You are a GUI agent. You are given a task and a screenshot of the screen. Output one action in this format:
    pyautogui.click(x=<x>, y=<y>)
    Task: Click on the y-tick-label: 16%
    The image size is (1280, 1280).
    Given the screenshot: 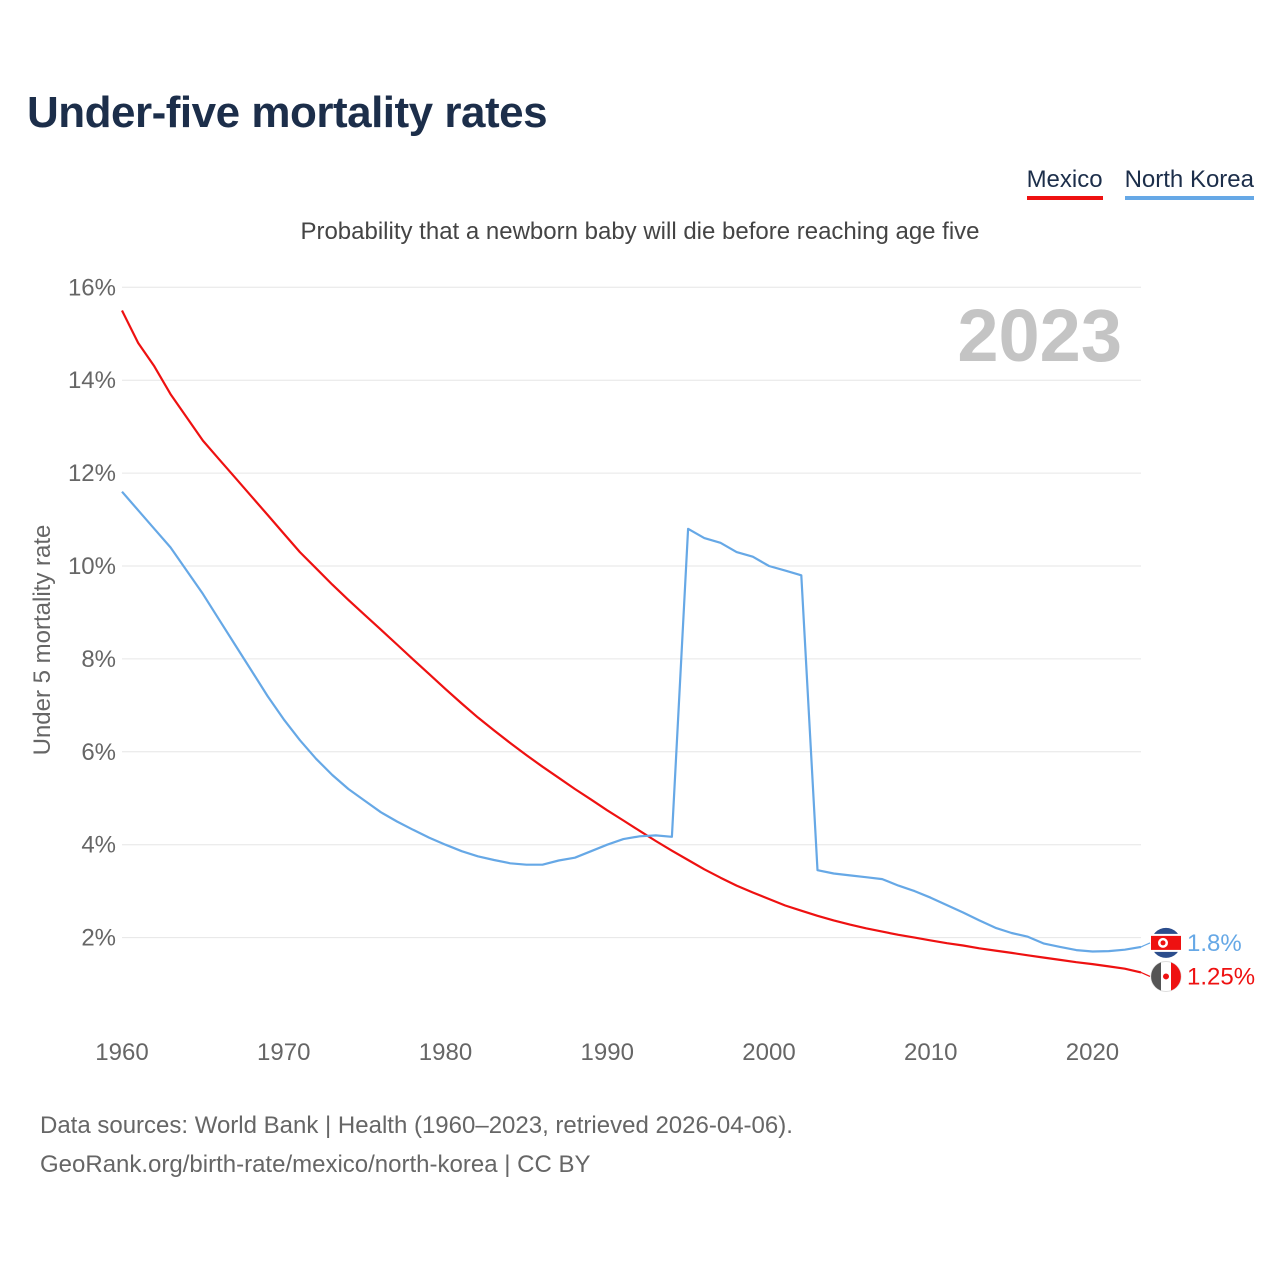 What is the action you would take?
    pyautogui.click(x=92, y=287)
    